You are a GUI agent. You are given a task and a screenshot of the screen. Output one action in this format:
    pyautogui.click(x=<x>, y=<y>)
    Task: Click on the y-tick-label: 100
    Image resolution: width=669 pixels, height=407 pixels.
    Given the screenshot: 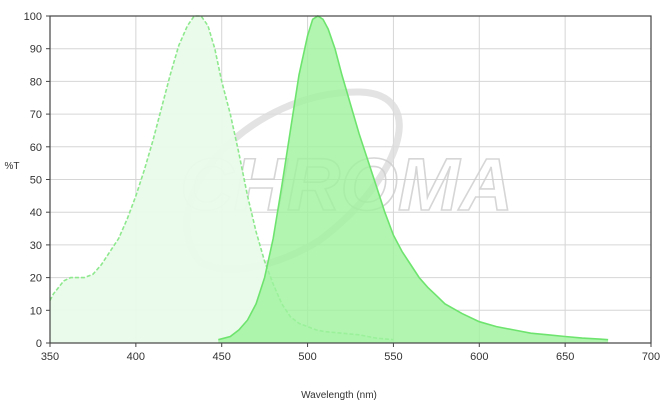 What is the action you would take?
    pyautogui.click(x=33, y=17)
    